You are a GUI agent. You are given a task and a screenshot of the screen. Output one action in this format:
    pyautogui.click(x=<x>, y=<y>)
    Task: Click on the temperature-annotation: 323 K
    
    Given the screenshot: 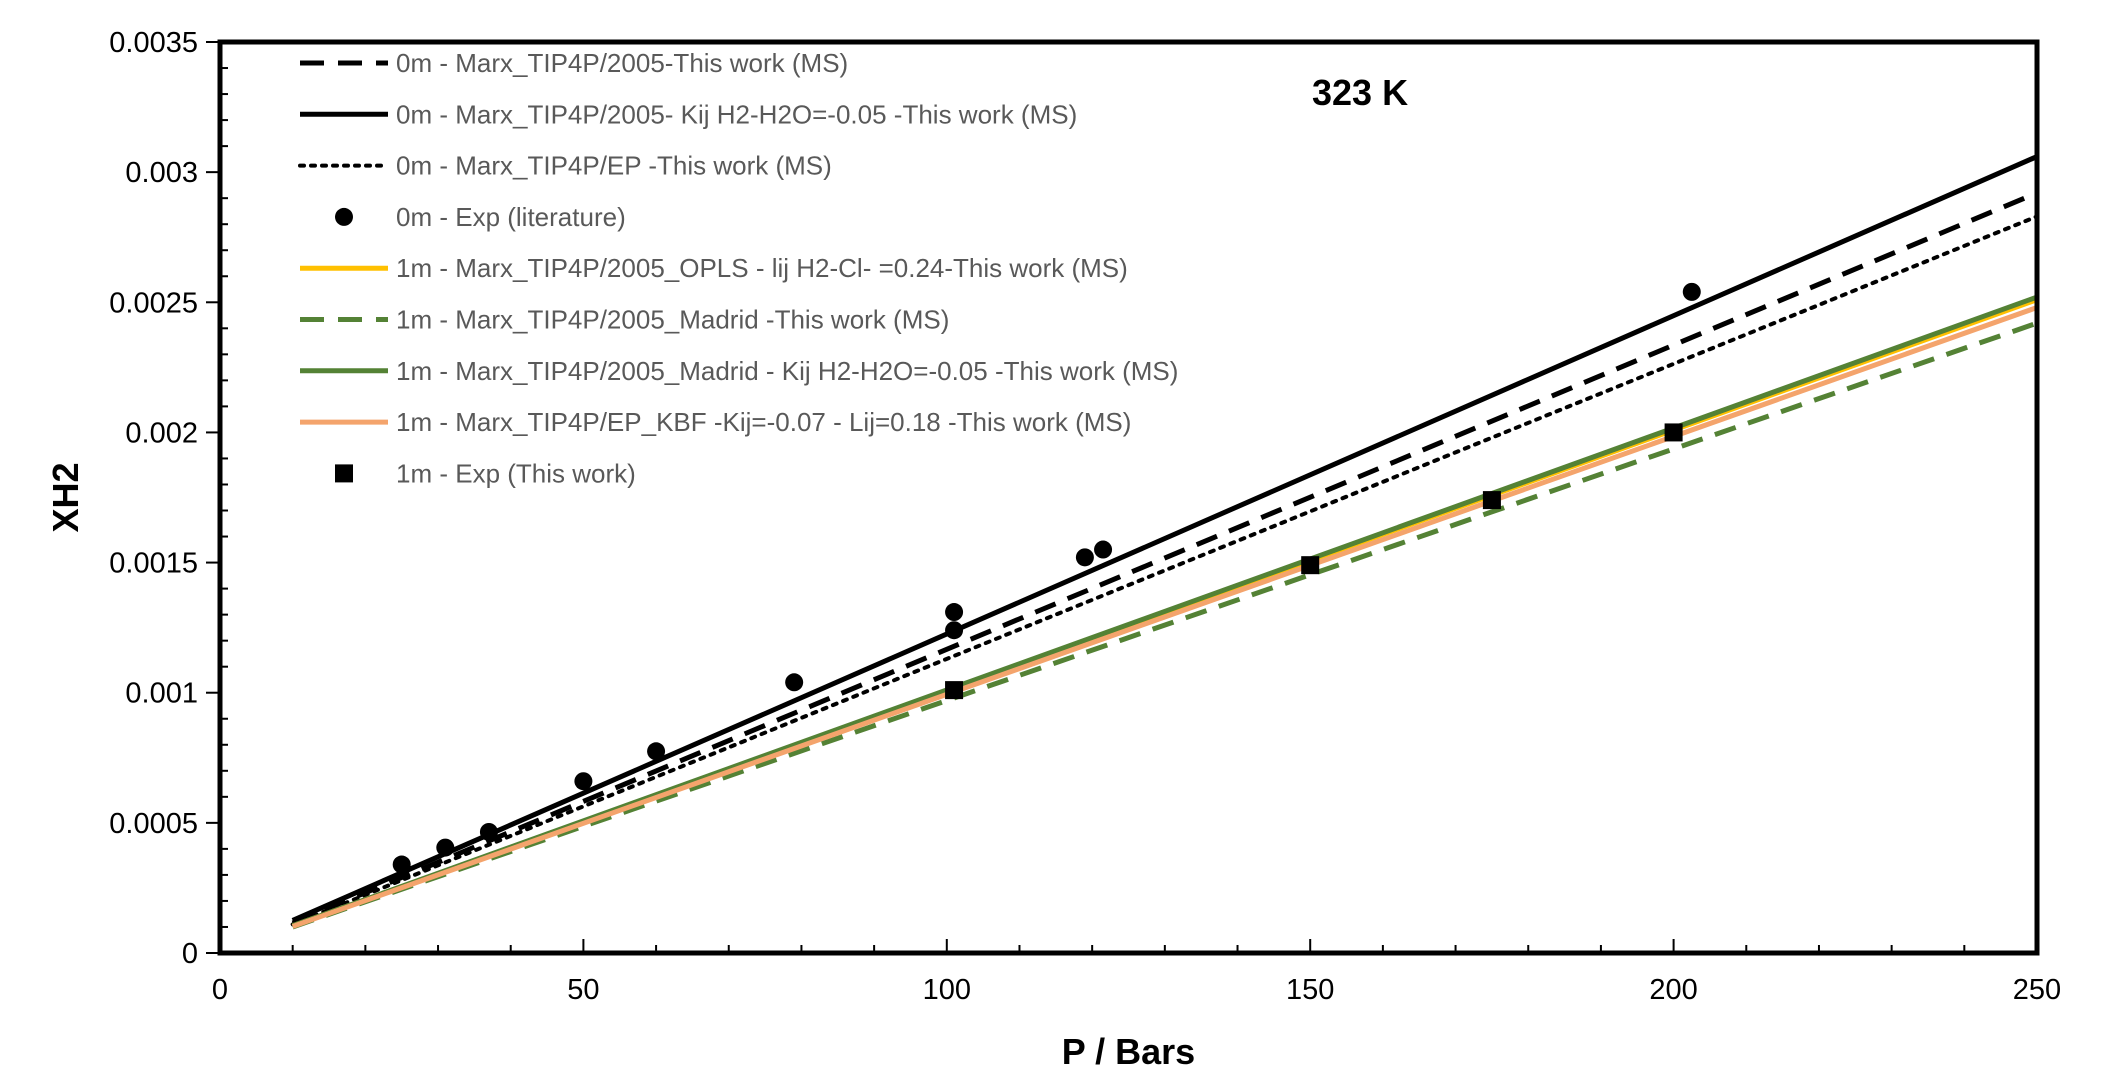 What is the action you would take?
    pyautogui.click(x=1360, y=92)
    